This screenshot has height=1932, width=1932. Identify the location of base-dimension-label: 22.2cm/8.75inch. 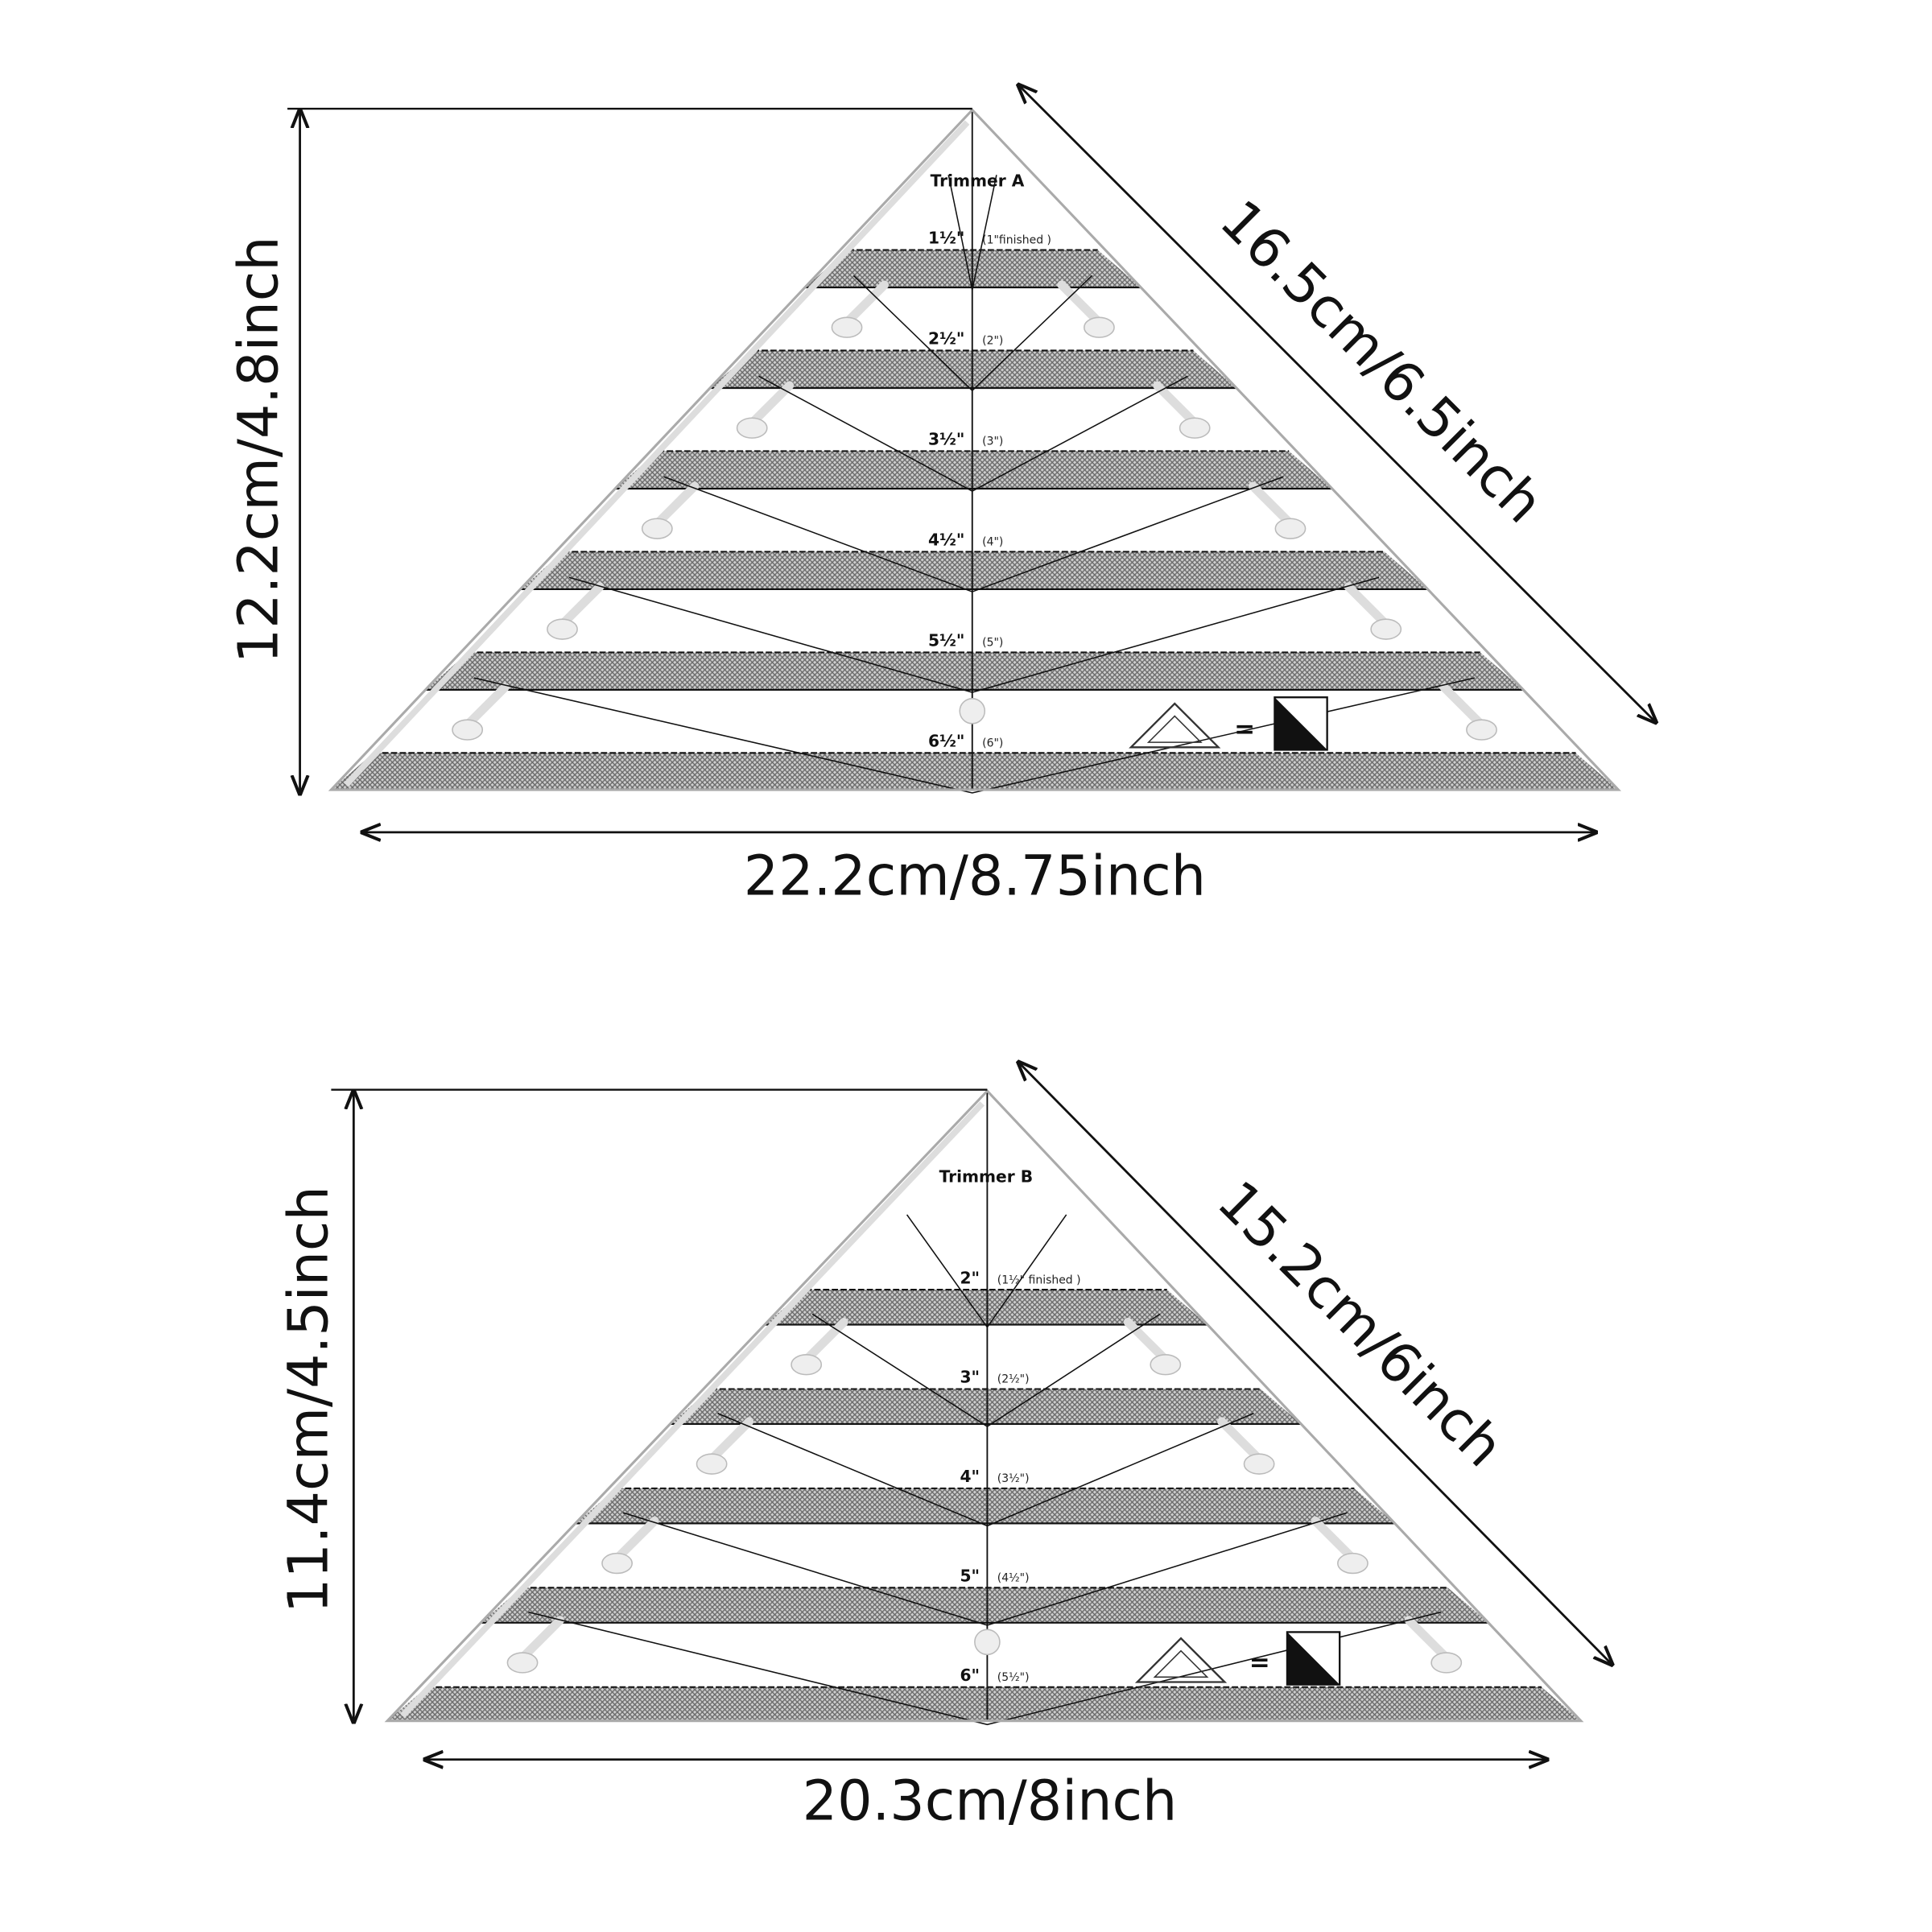
(975, 877).